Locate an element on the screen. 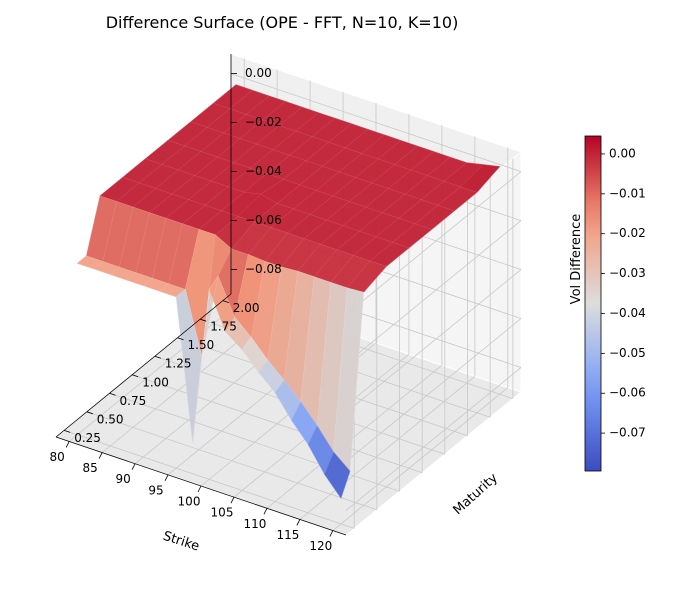 The image size is (700, 600). z-tick-label: −0.08 is located at coordinates (263, 269).